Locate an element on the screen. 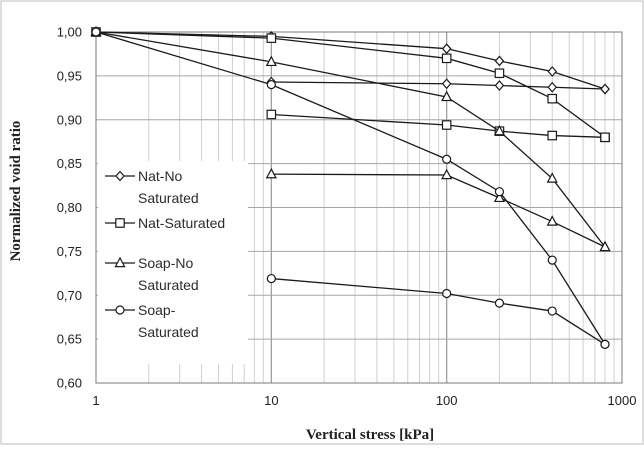 This screenshot has height=450, width=644. legend-label-nat-saturated: Nat-Saturated is located at coordinates (181, 223).